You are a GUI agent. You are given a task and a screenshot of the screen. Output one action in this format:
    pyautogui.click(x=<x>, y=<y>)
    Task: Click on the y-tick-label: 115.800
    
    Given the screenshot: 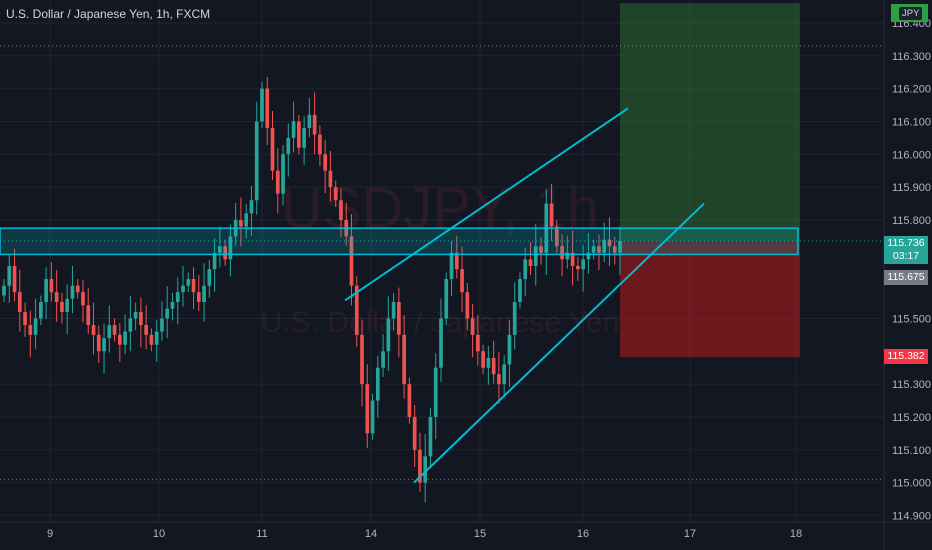 What is the action you would take?
    pyautogui.click(x=911, y=221)
    